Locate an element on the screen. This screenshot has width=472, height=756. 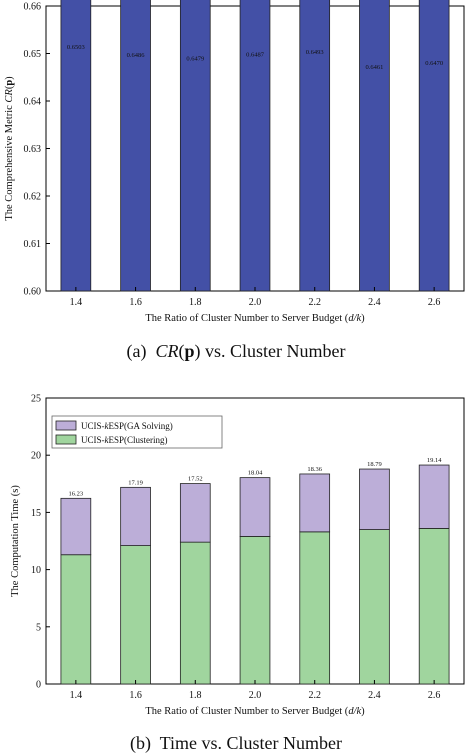
y-axis-label: The Comprehensive Metric CR(p) is located at coordinates (9, 148).